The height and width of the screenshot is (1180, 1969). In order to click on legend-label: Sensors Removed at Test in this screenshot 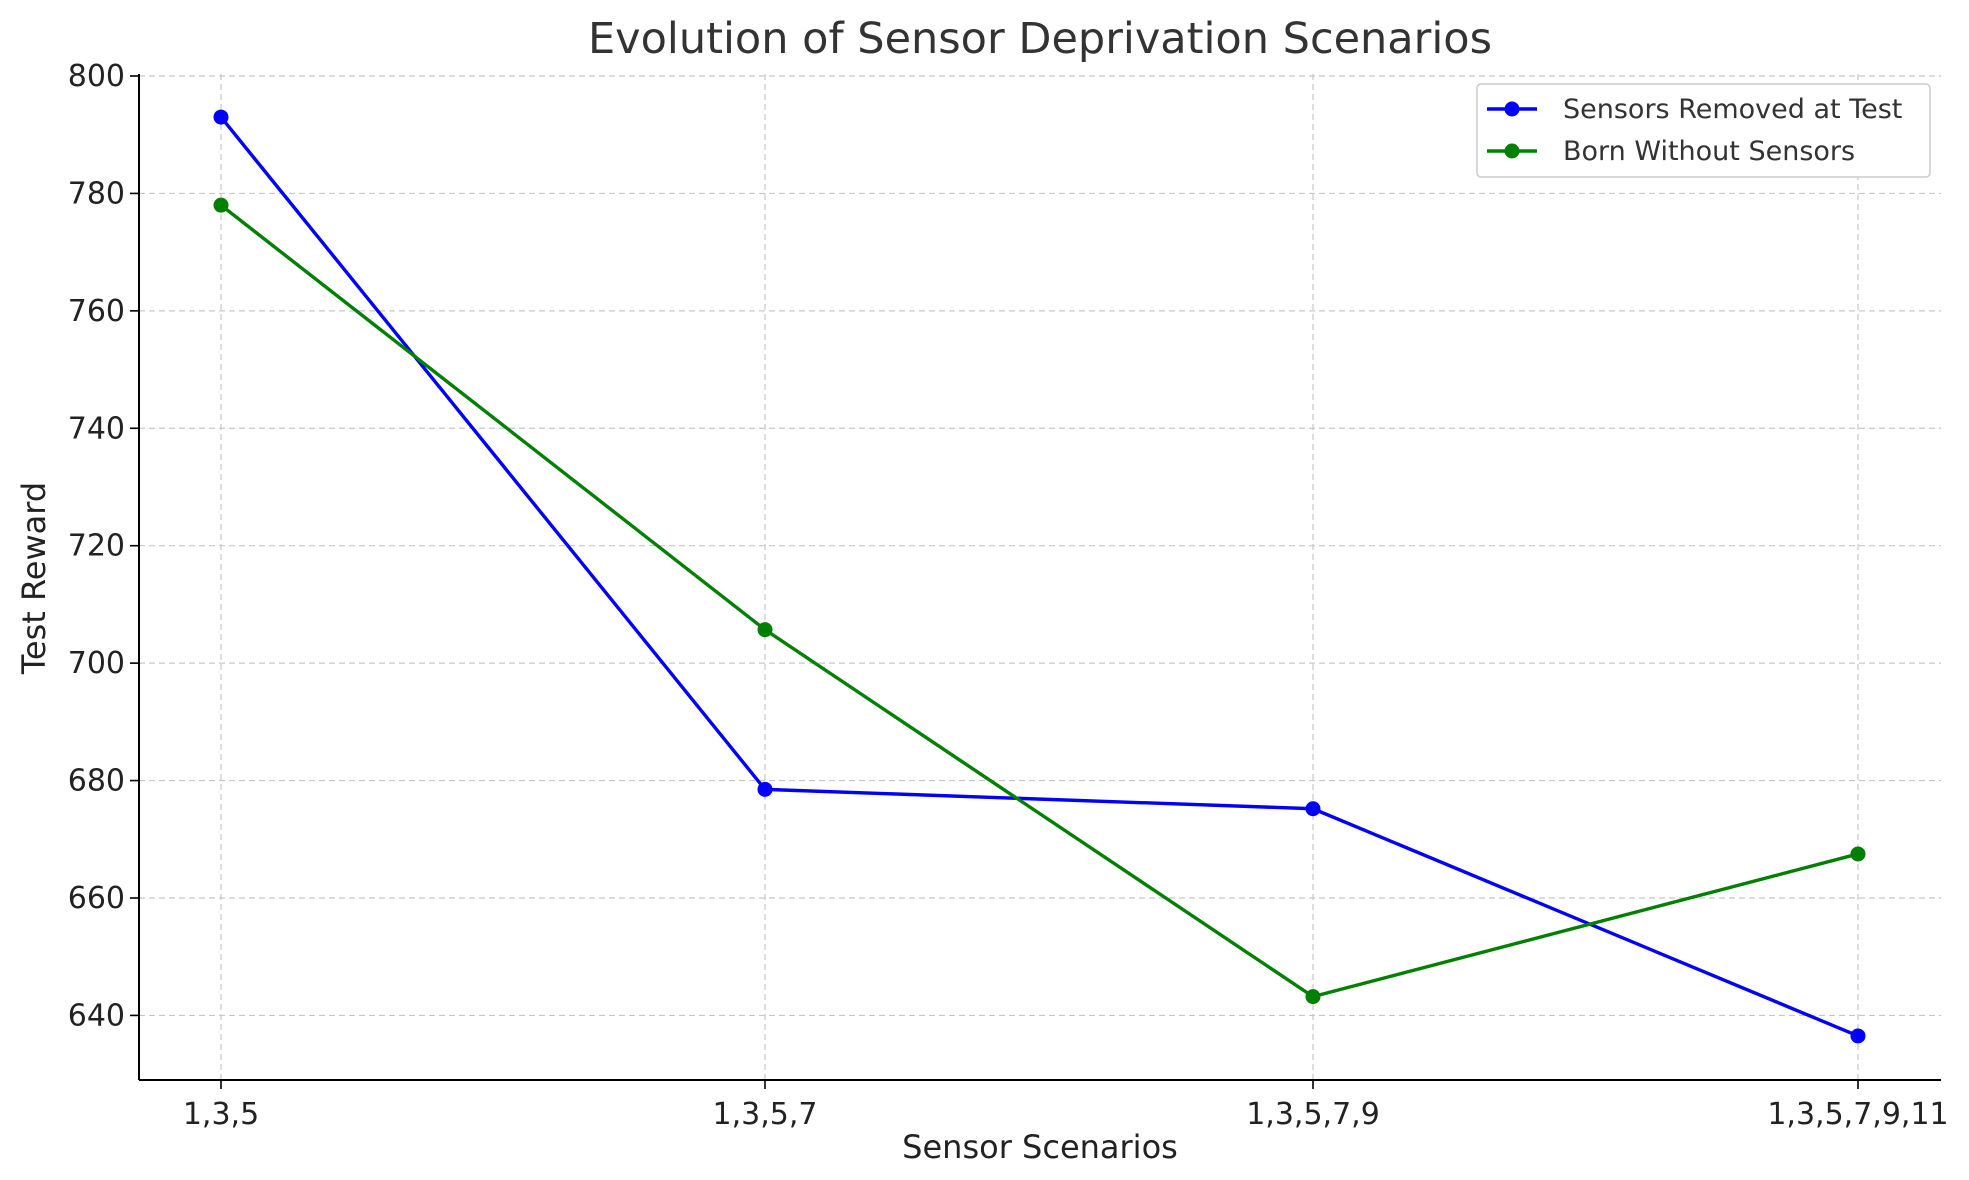, I will do `click(1732, 109)`.